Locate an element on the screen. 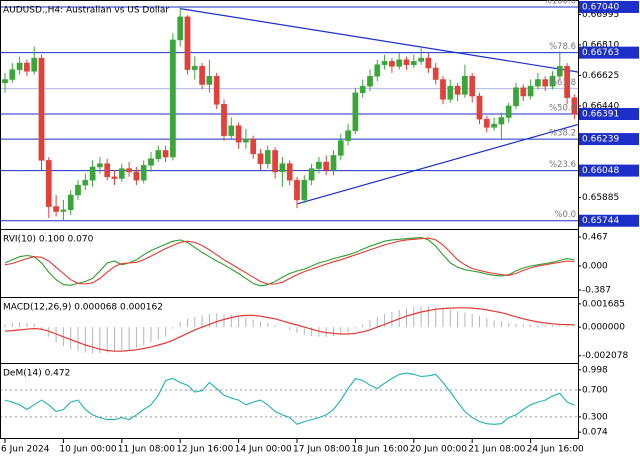 Image resolution: width=640 pixels, height=457 pixels. fib-label: %50.0 is located at coordinates (562, 109).